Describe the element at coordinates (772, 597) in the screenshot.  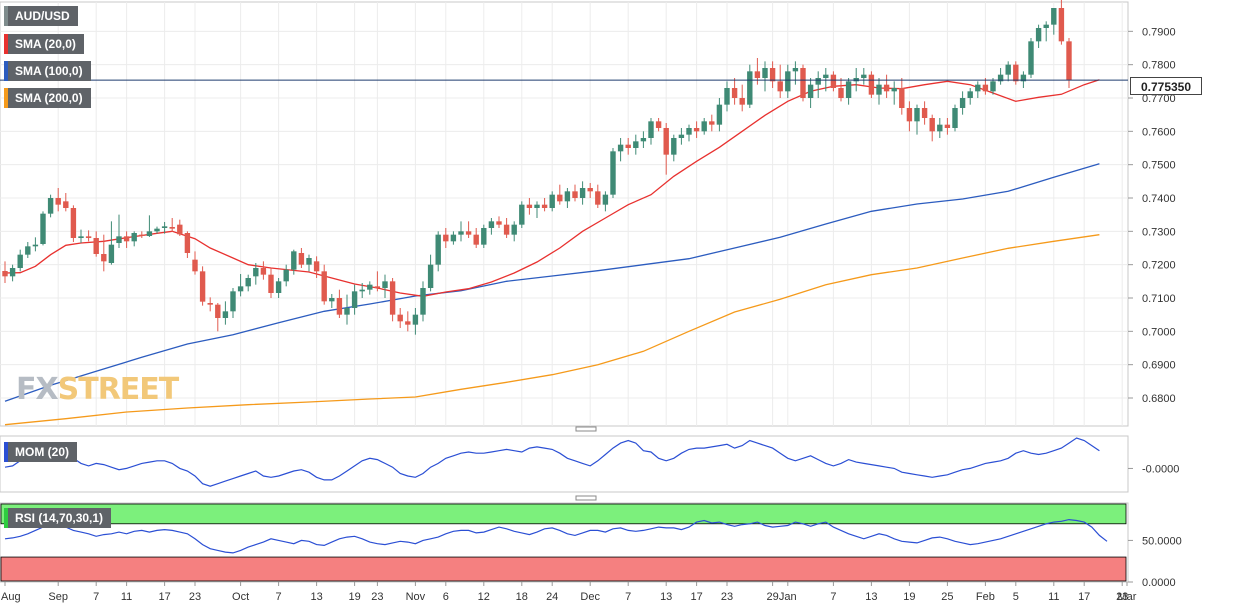
I see `x-tick-label: 29` at that location.